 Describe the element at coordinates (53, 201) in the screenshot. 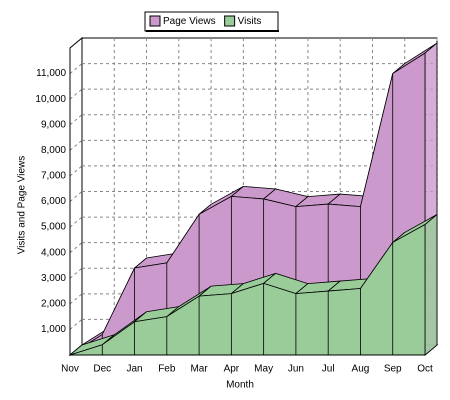

I see `y-tick-label: 6,000` at that location.